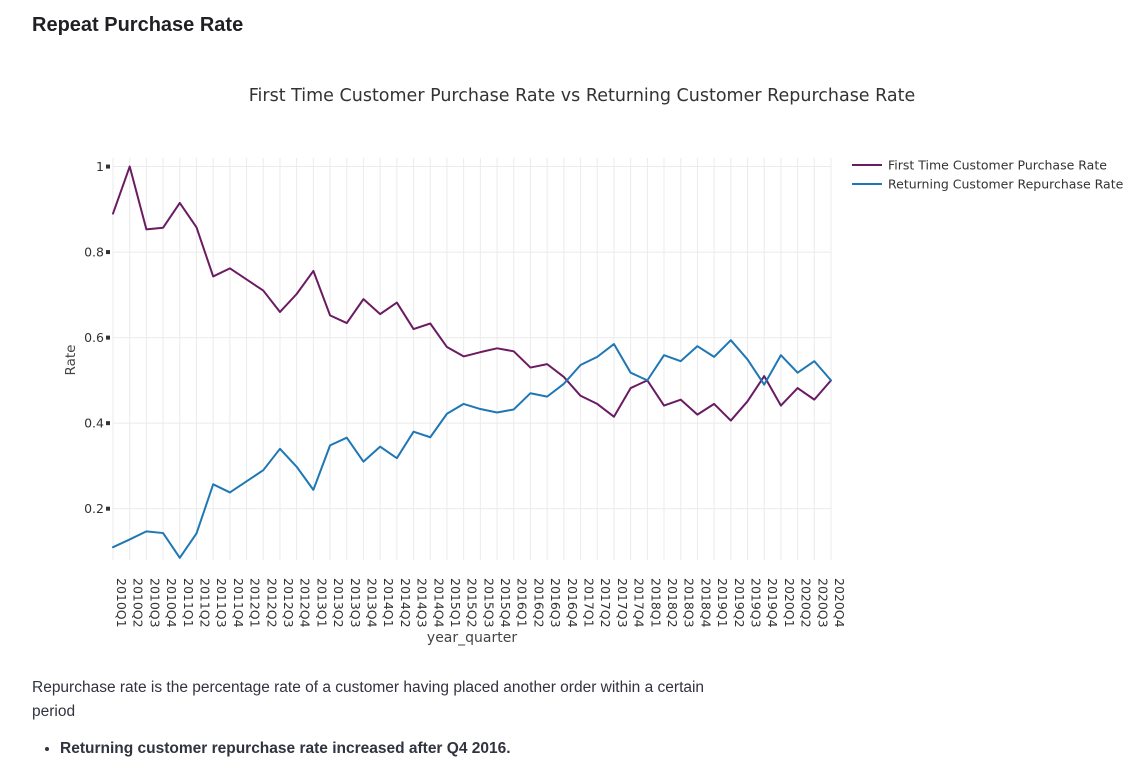  I want to click on legend-label: Returning Customer Repurchase Rate, so click(1006, 184).